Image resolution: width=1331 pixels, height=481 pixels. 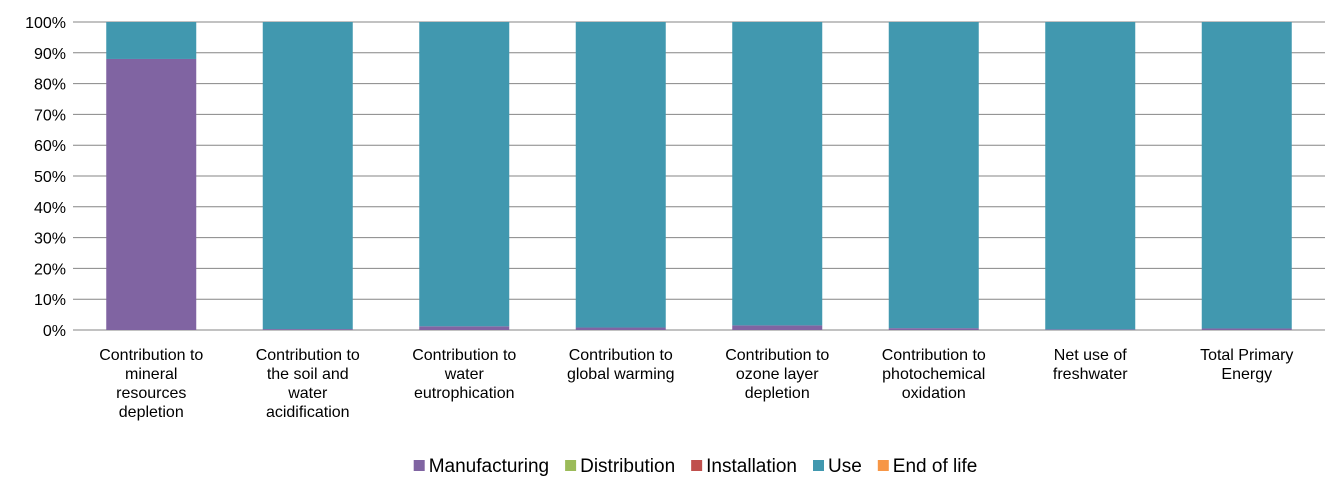 I want to click on x-category-label: Total Primary Energy, so click(x=1246, y=365).